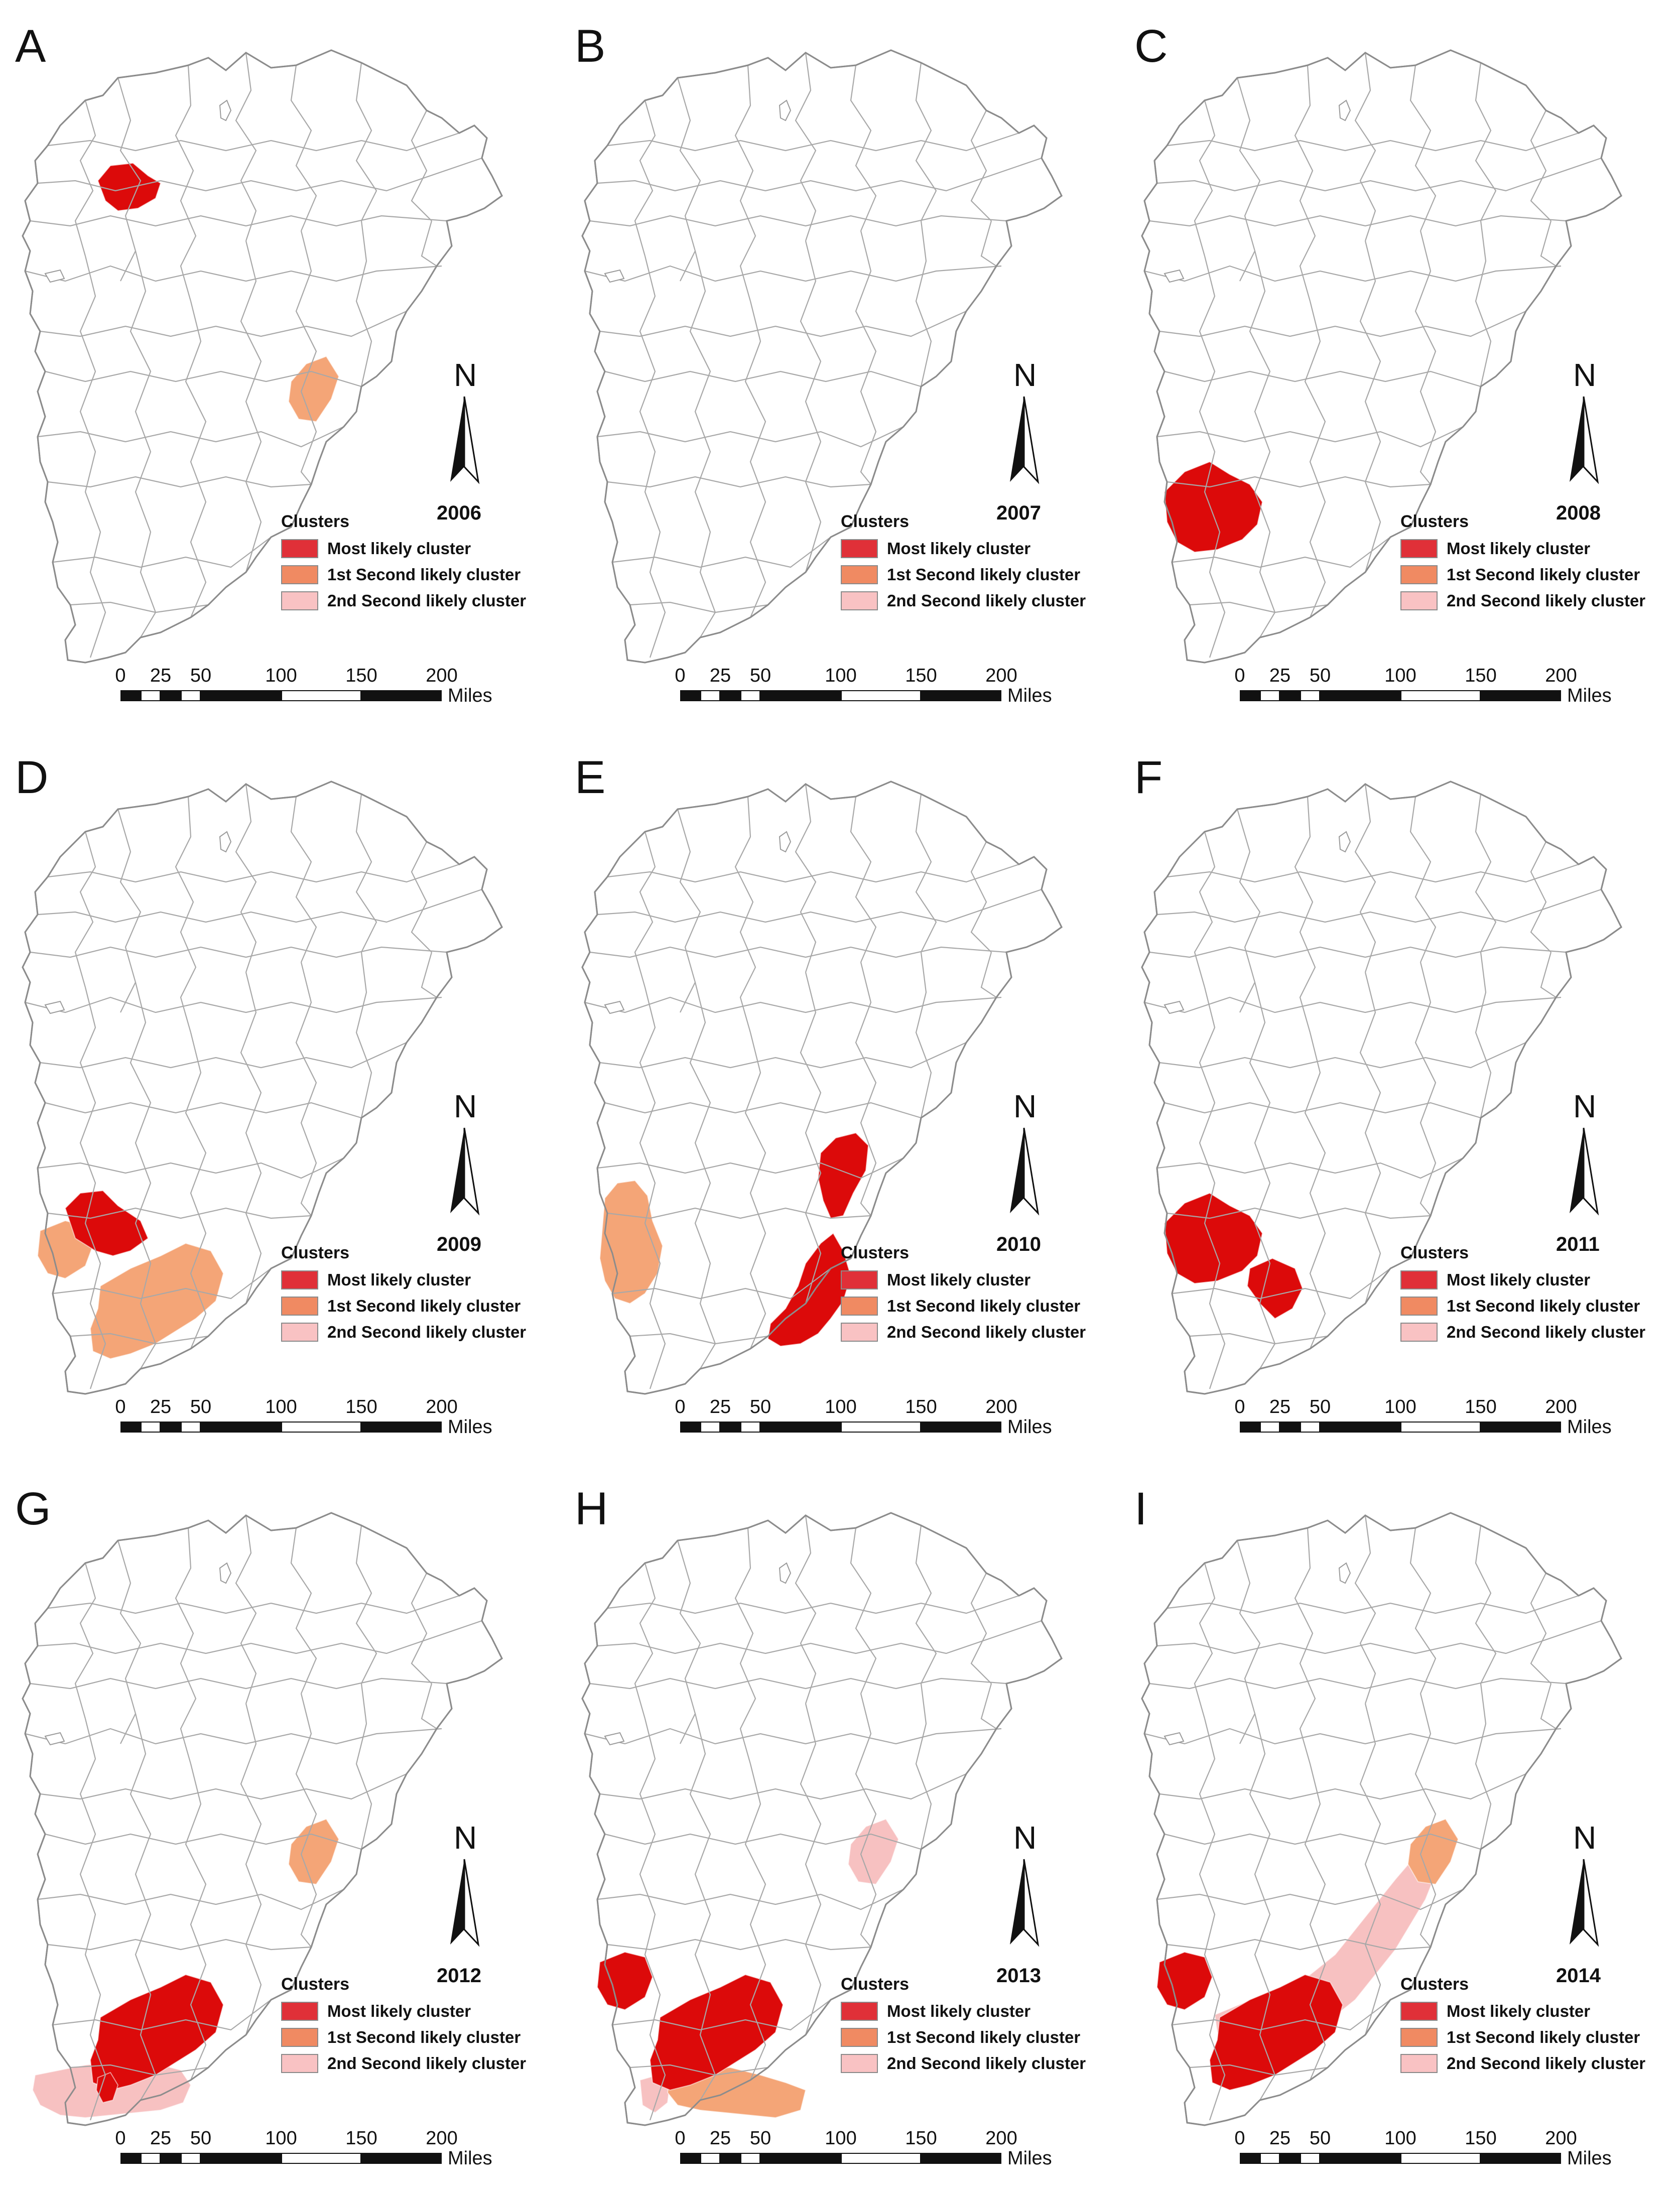 This screenshot has height=2194, width=1680. What do you see at coordinates (424, 574) in the screenshot?
I see `legend-label: 1st Second likely cluster` at bounding box center [424, 574].